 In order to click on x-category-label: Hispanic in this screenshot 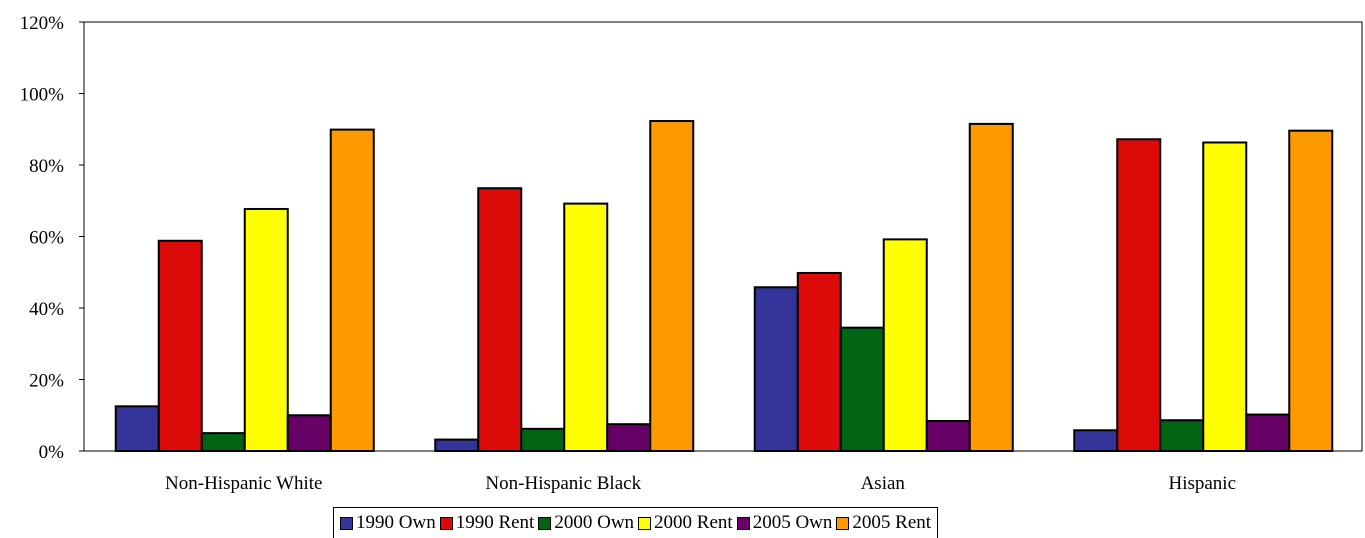, I will do `click(1202, 483)`.